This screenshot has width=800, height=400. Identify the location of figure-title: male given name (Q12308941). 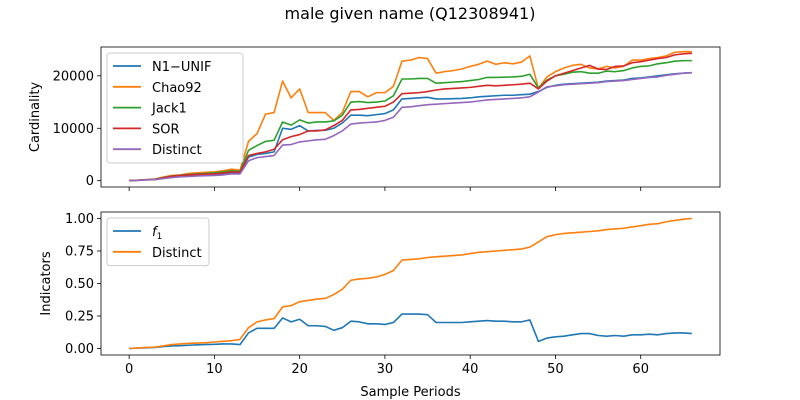
(410, 13).